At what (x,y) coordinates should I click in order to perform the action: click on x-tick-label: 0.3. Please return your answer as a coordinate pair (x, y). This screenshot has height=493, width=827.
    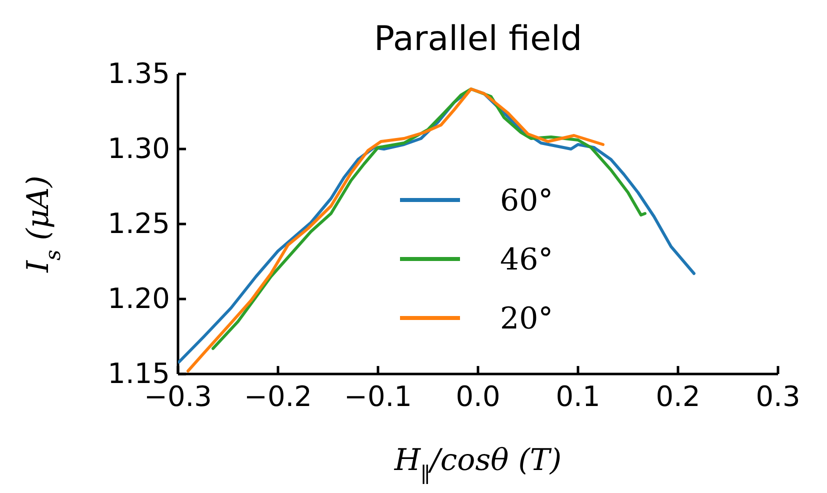
    Looking at the image, I should click on (778, 396).